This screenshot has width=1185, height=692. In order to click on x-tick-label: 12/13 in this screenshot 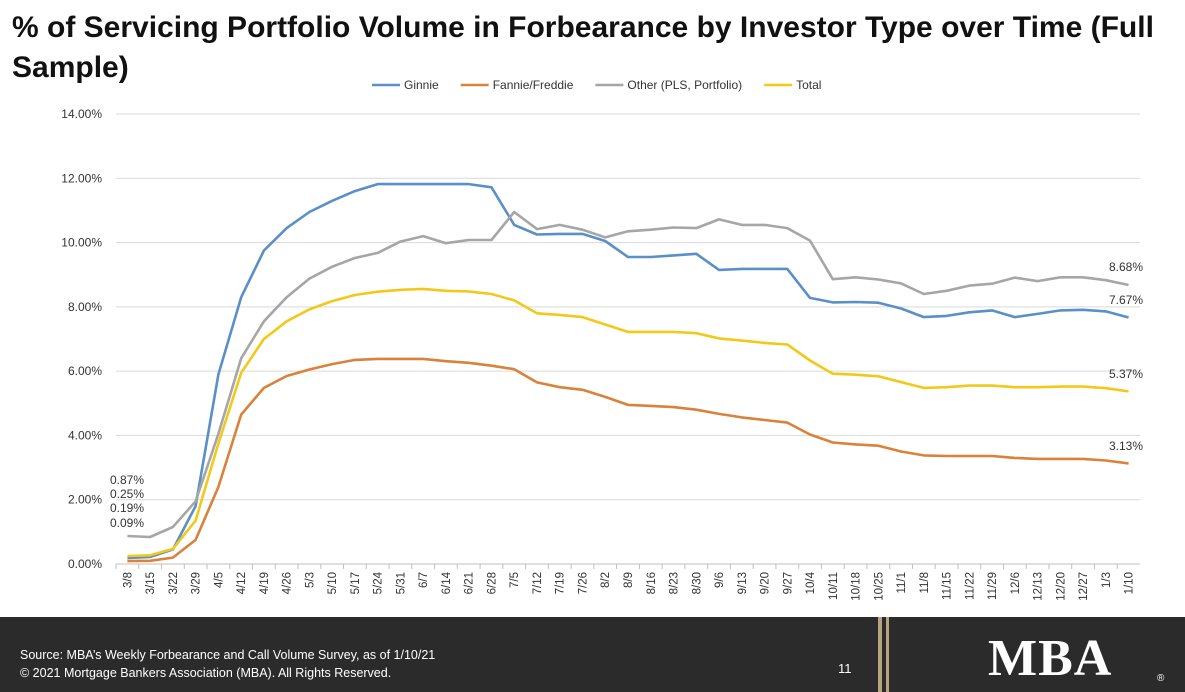, I will do `click(1039, 586)`.